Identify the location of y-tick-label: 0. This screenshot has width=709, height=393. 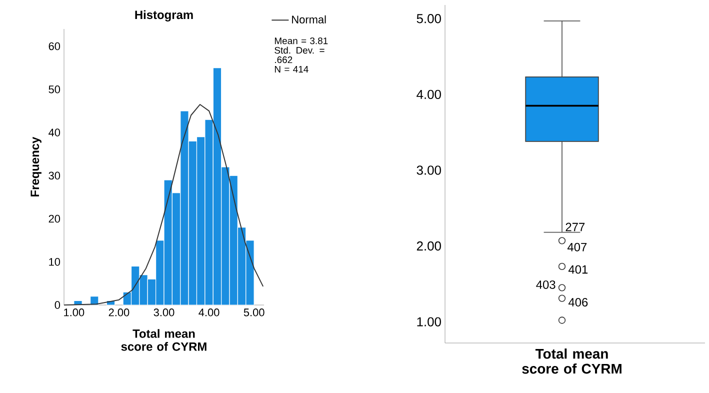
(57, 305).